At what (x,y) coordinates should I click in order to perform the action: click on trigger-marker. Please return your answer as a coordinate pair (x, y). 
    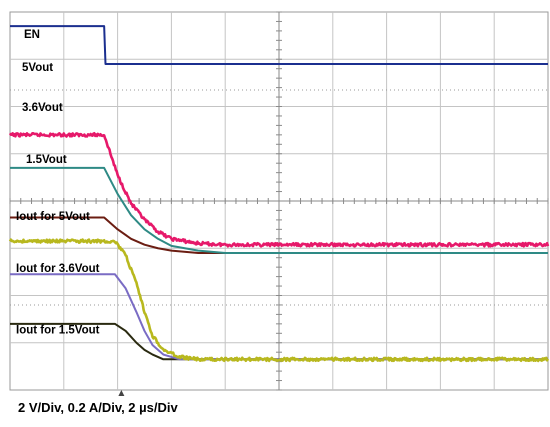
    Looking at the image, I should click on (121, 393).